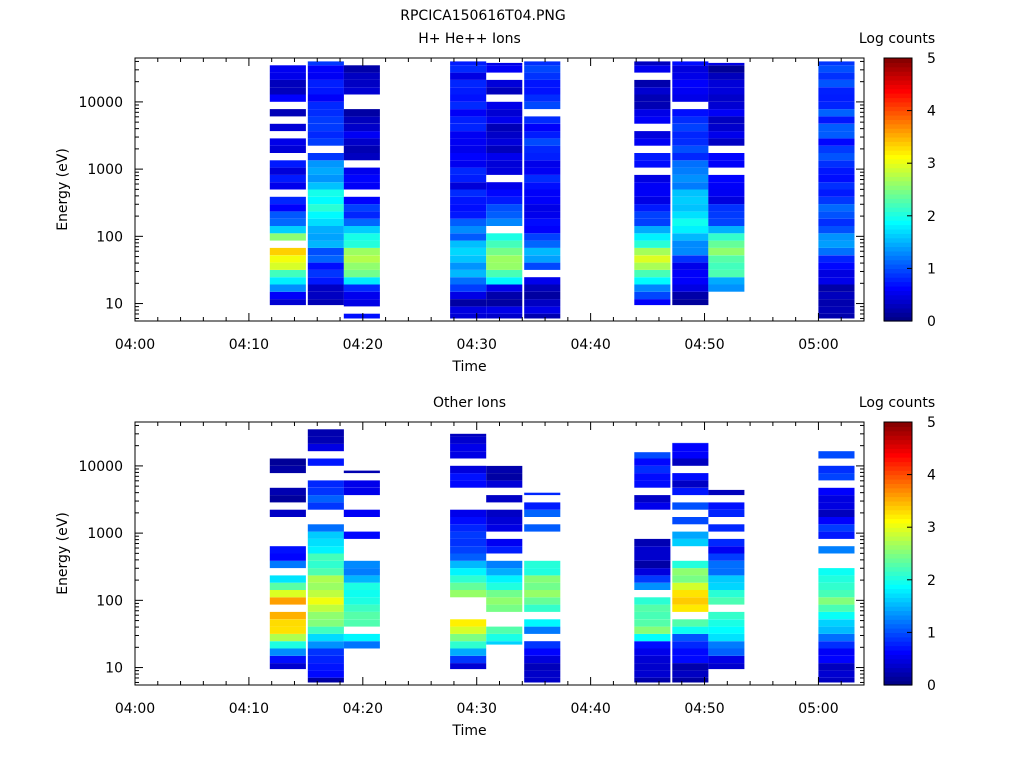  I want to click on x-tick-label: 04:20, so click(363, 345).